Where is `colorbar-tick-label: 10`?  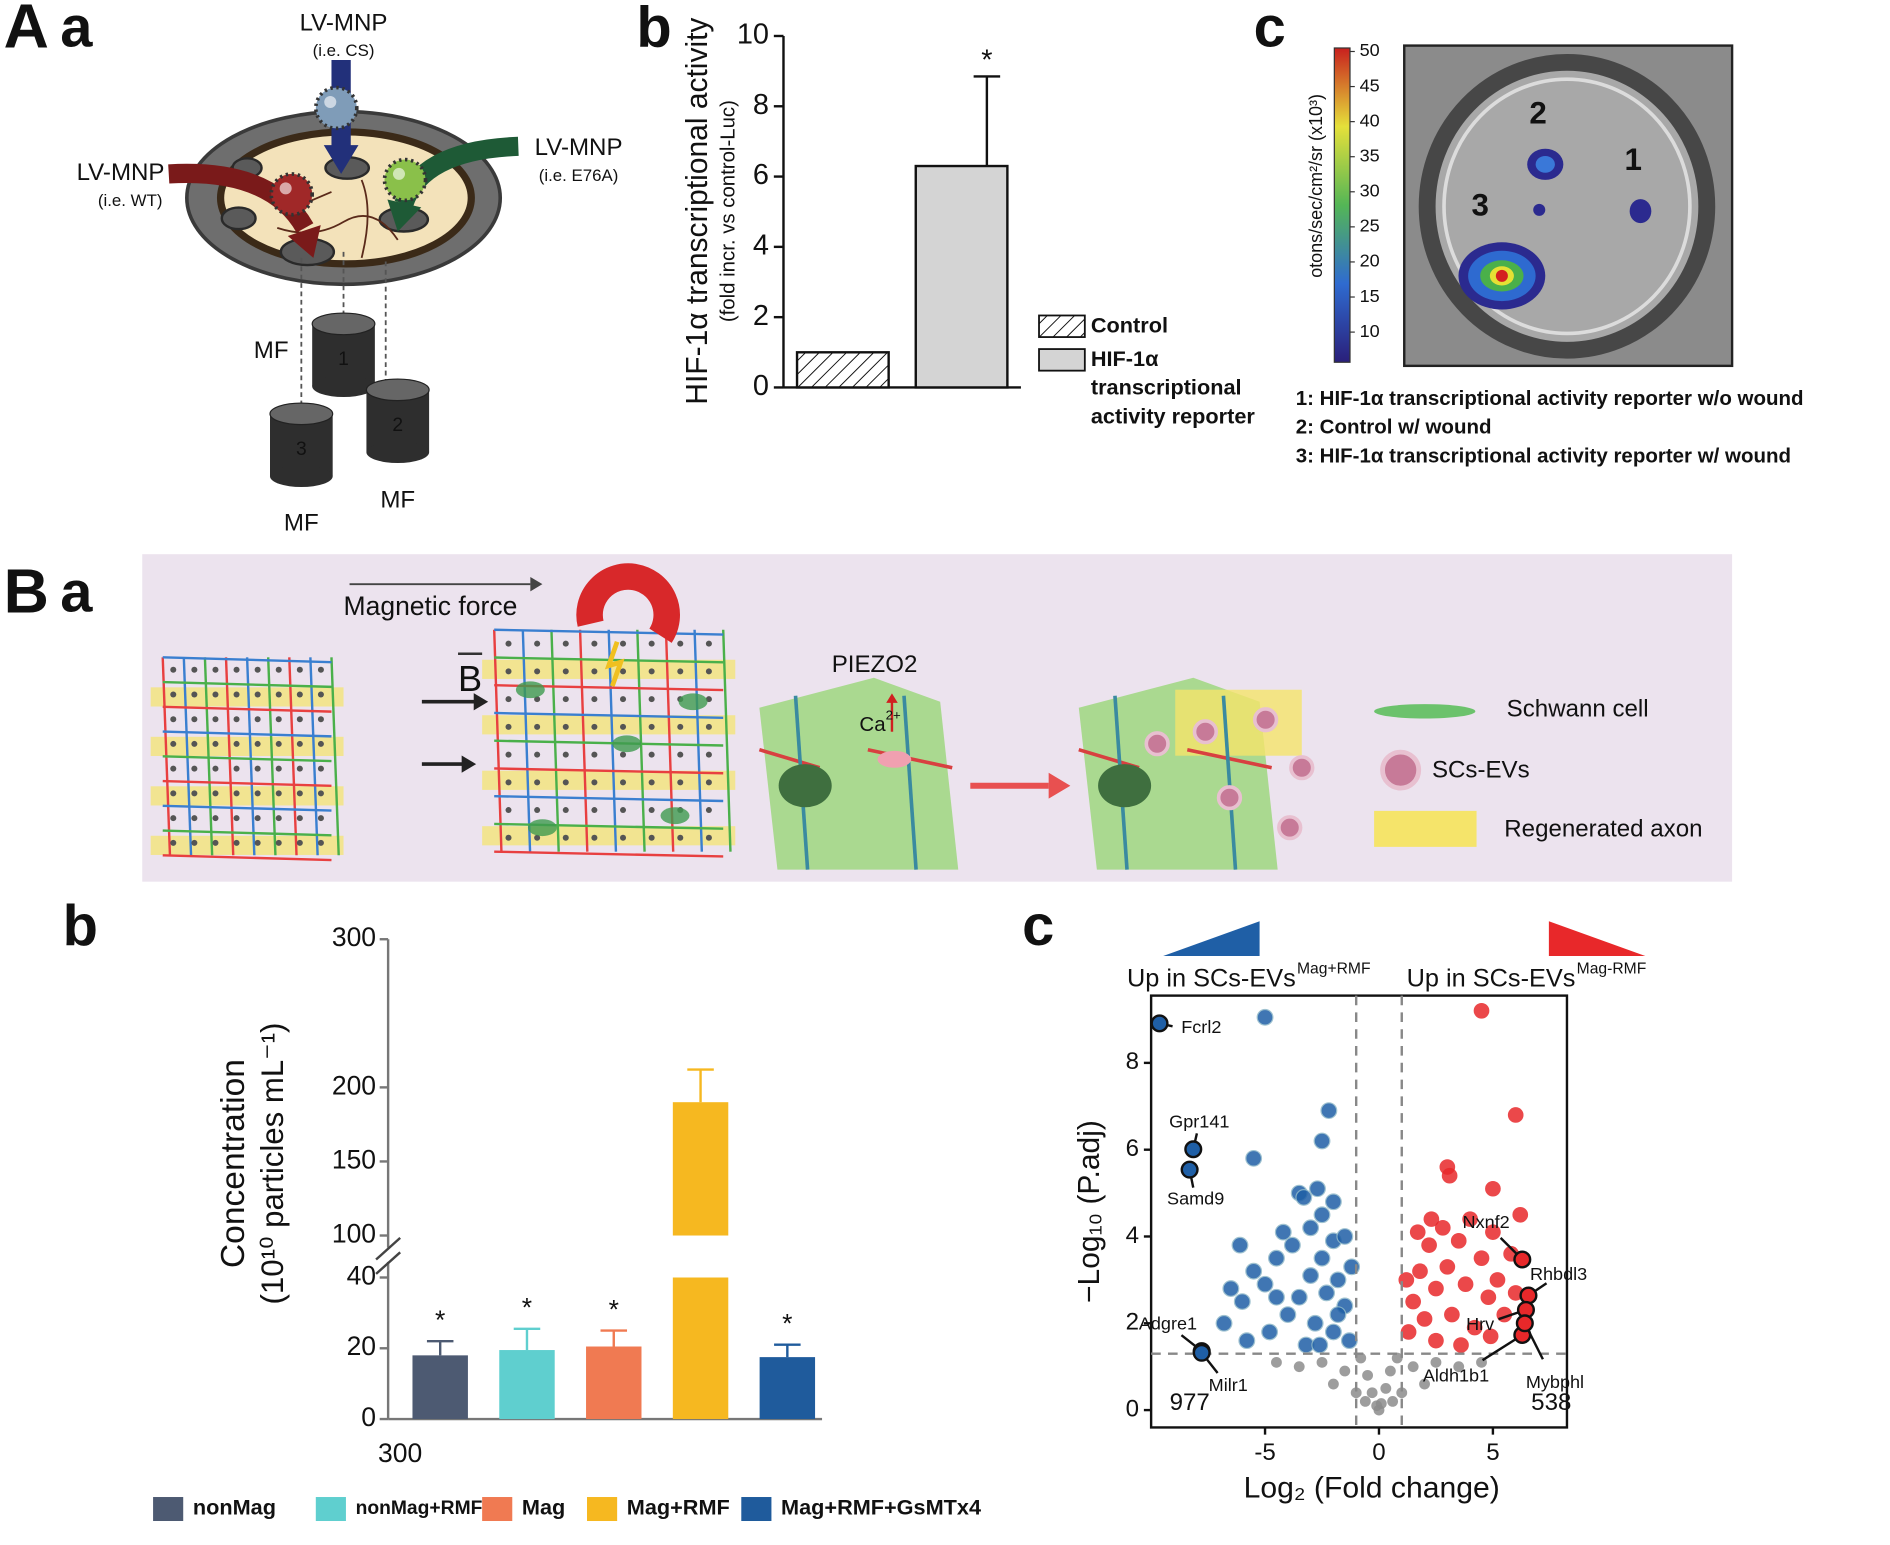 colorbar-tick-label: 10 is located at coordinates (1370, 331).